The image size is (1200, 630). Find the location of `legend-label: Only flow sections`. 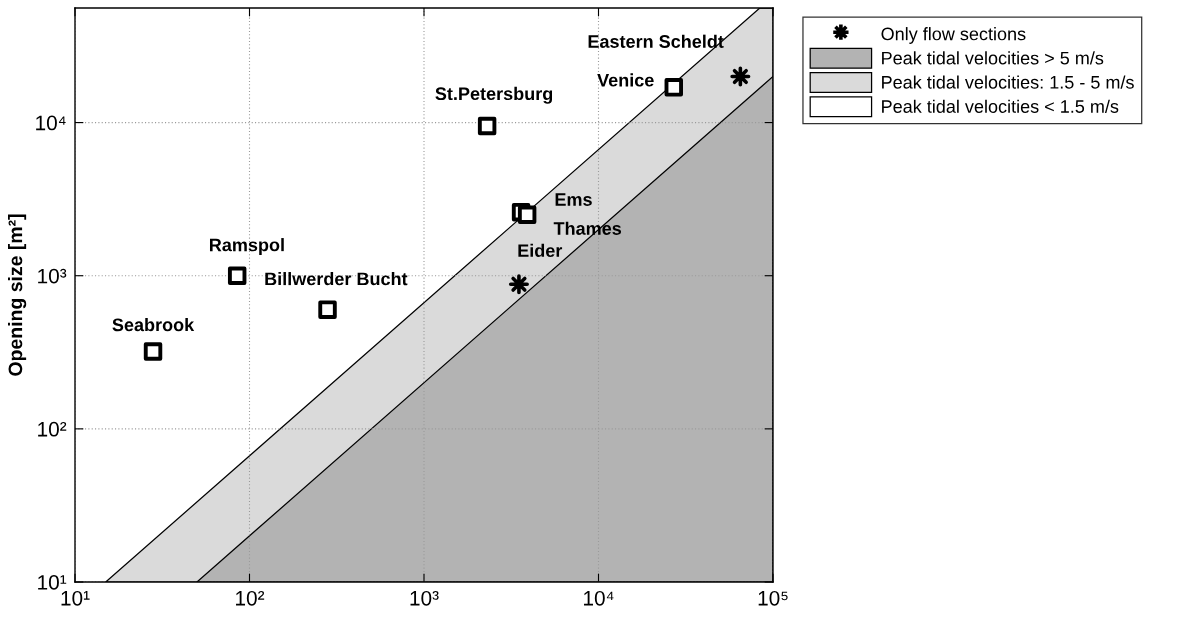

legend-label: Only flow sections is located at coordinates (953, 35).